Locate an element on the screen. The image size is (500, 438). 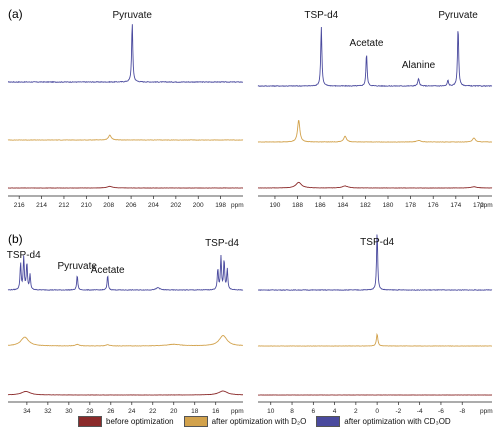
panel-b-label: (b) is located at coordinates (15, 239).